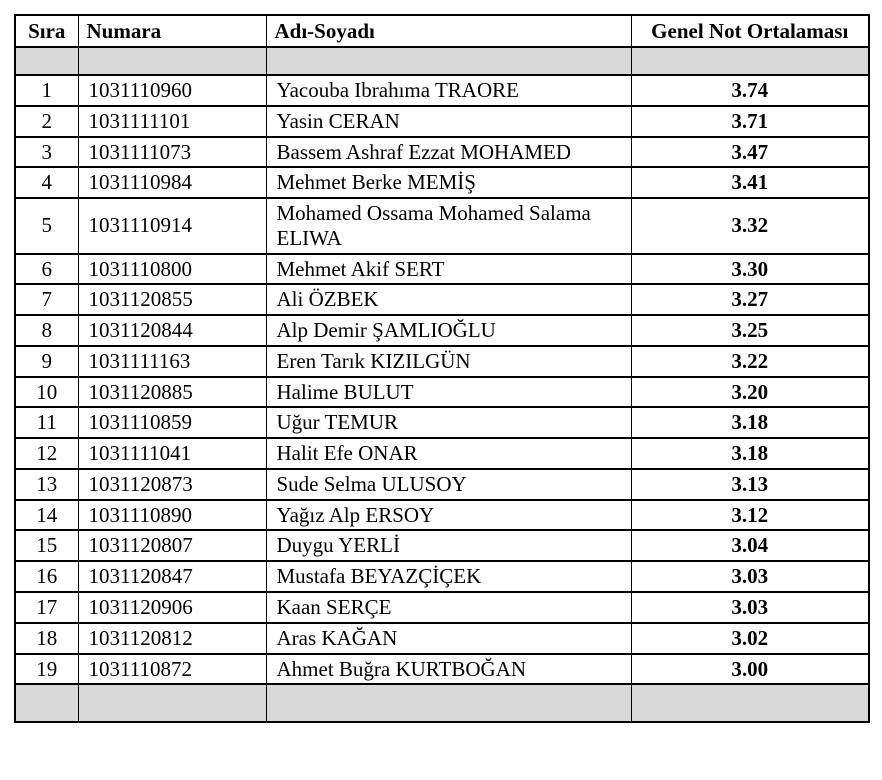 The height and width of the screenshot is (780, 882). Describe the element at coordinates (172, 269) in the screenshot. I see `cell-student-number: 1031110800` at that location.